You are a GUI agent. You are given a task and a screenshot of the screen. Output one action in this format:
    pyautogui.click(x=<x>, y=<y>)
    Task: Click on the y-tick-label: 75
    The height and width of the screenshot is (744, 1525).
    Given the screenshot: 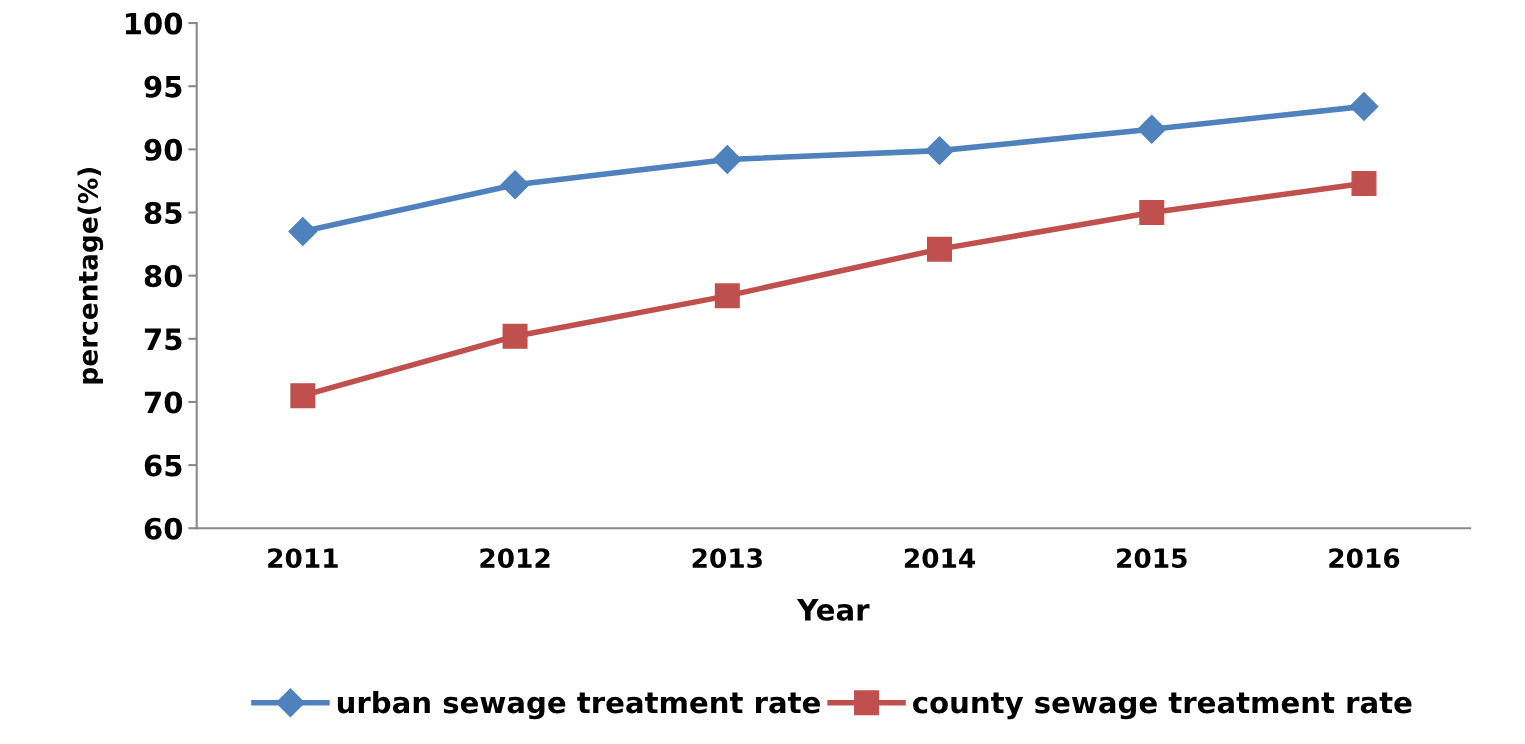 What is the action you would take?
    pyautogui.click(x=163, y=339)
    